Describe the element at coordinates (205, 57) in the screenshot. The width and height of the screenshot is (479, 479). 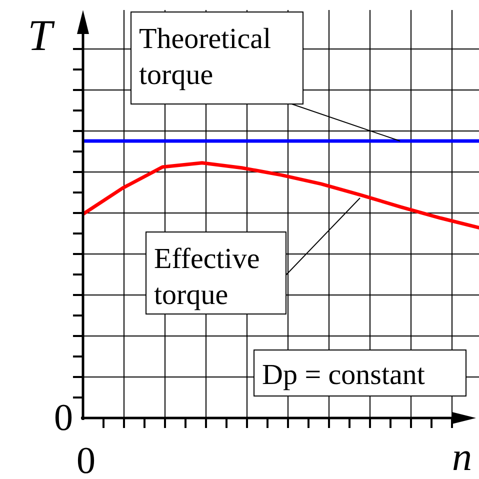
I see `series-label: Theoretical torque` at that location.